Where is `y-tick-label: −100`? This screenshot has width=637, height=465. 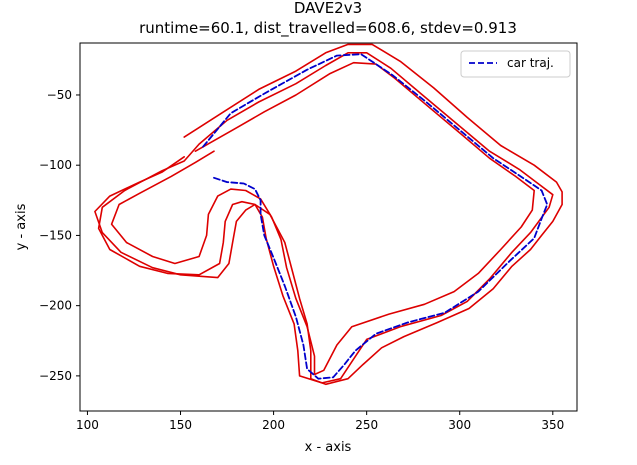 y-tick-label: −100 is located at coordinates (55, 165).